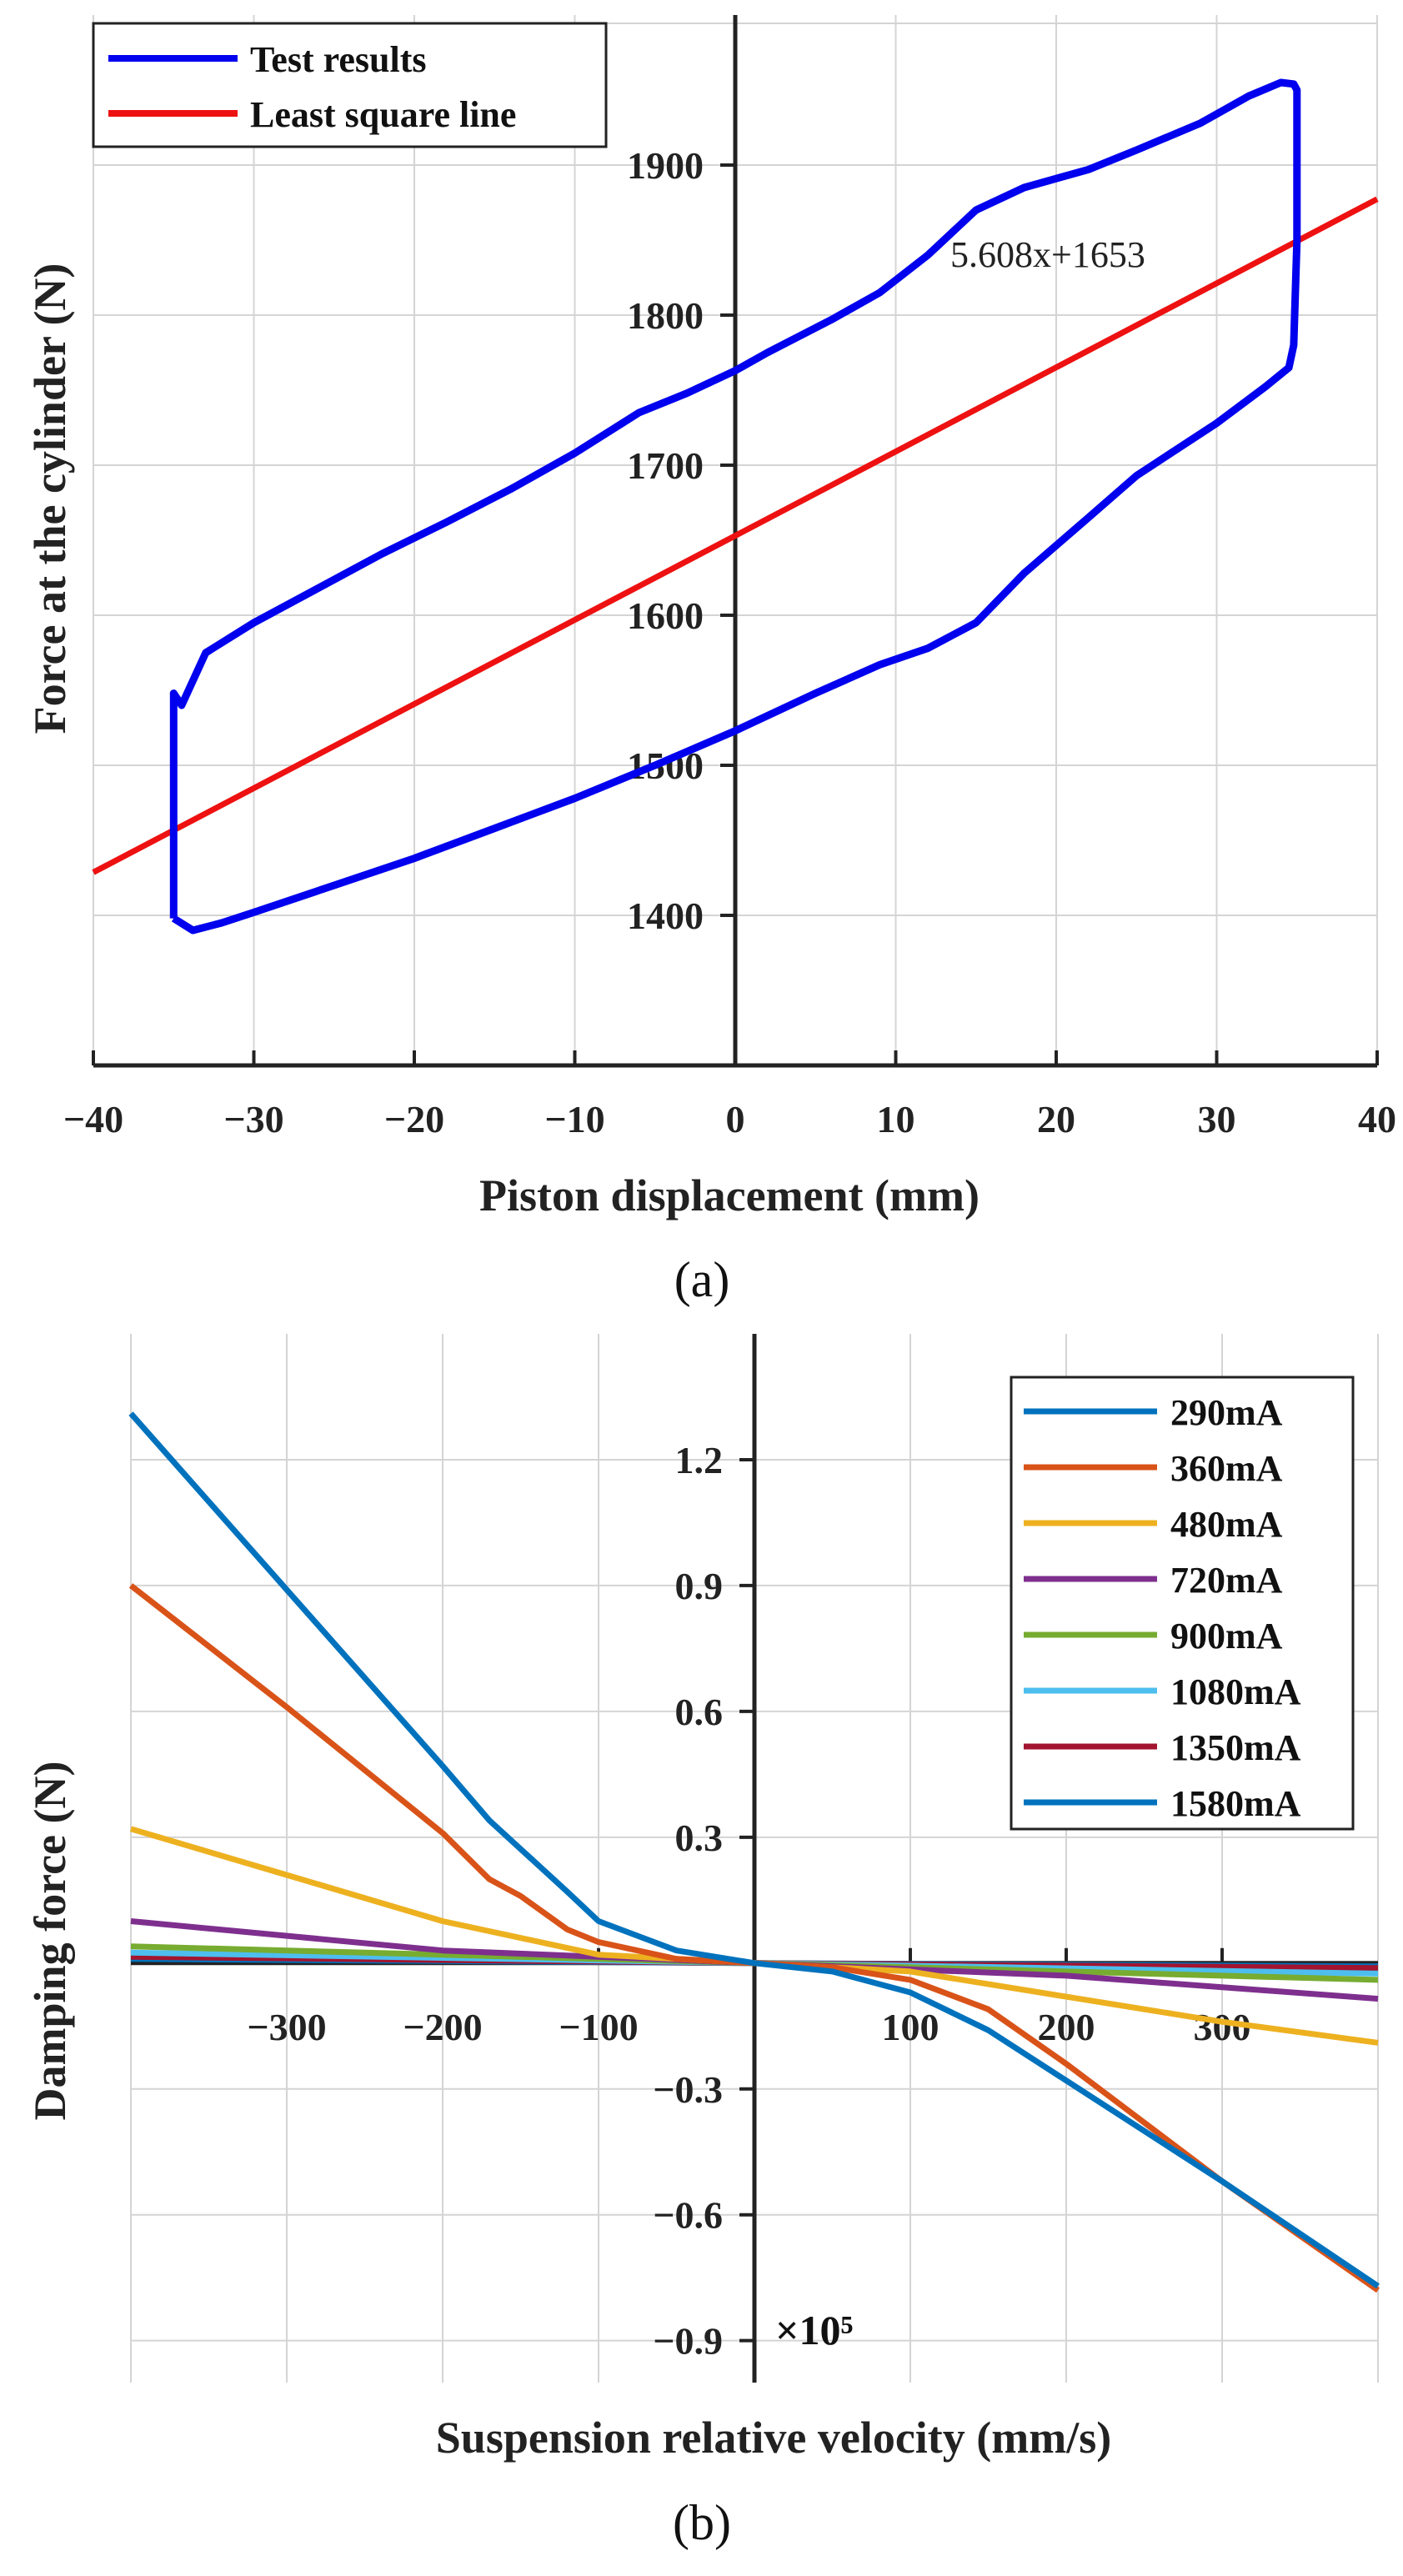  What do you see at coordinates (442, 2027) in the screenshot?
I see `chart-b-x-tick-label-1: −200` at bounding box center [442, 2027].